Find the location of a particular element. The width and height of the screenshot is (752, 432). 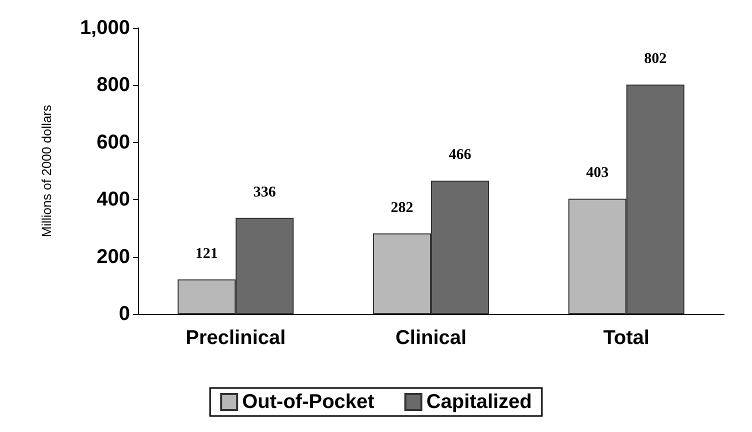

y-tick-label: 800 is located at coordinates (113, 85).